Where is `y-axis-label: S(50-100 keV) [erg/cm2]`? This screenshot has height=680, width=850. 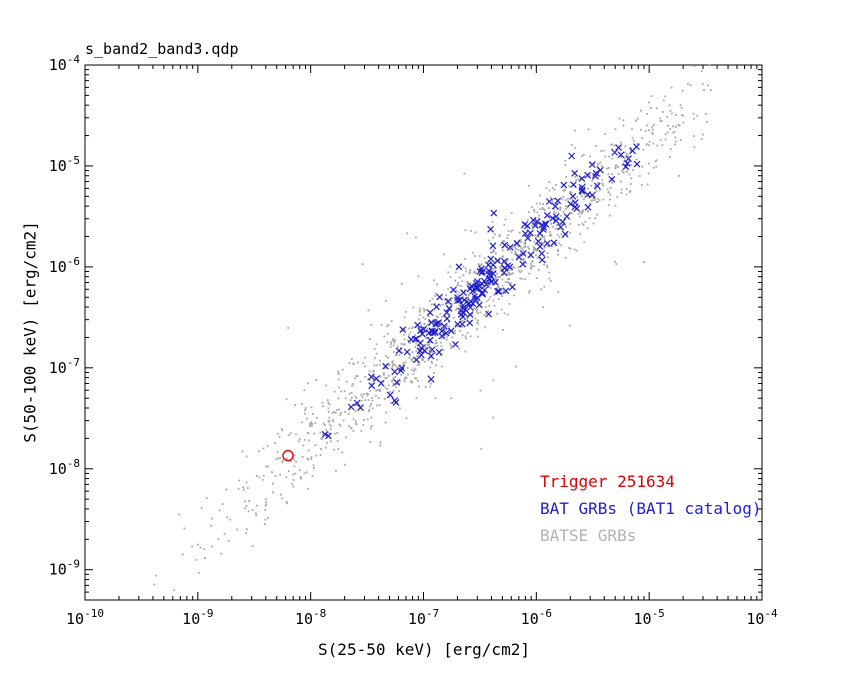
y-axis-label: S(50-100 keV) [erg/cm2] is located at coordinates (30, 332).